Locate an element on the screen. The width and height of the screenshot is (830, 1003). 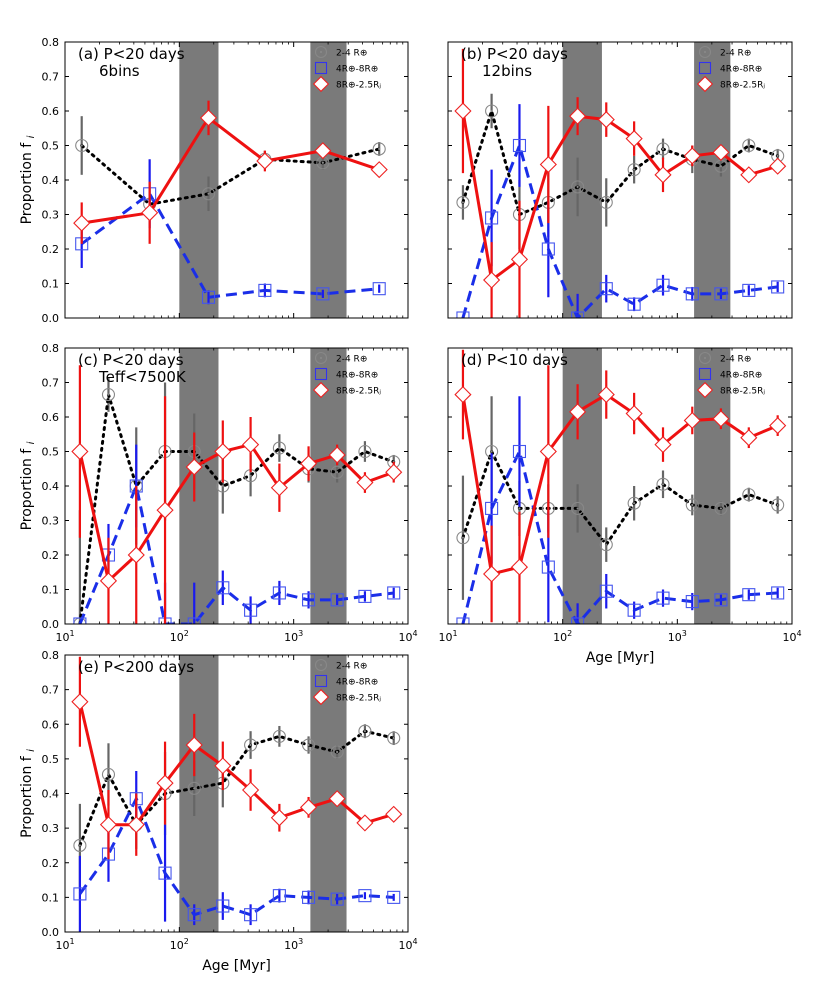
y-tick-label: 0.7 is located at coordinates (51, 77).